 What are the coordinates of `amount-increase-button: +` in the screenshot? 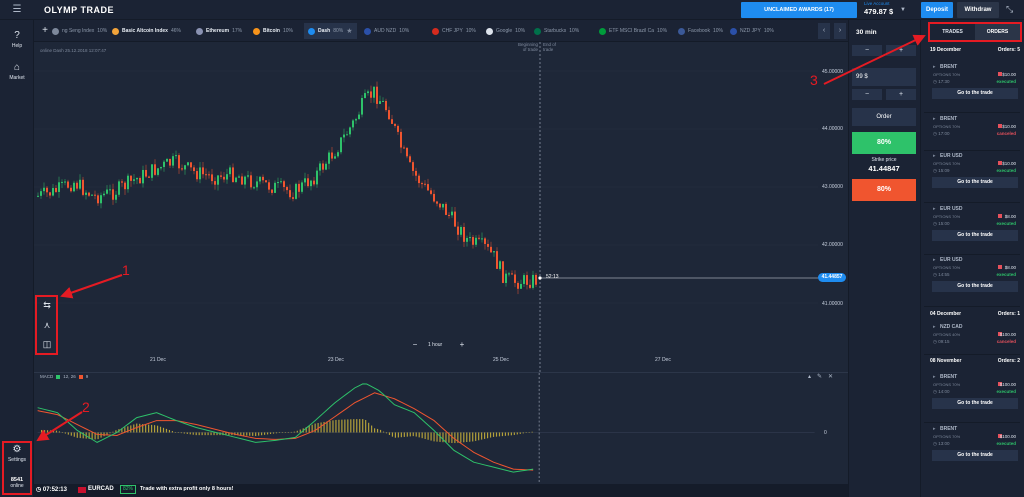 It's located at (901, 94).